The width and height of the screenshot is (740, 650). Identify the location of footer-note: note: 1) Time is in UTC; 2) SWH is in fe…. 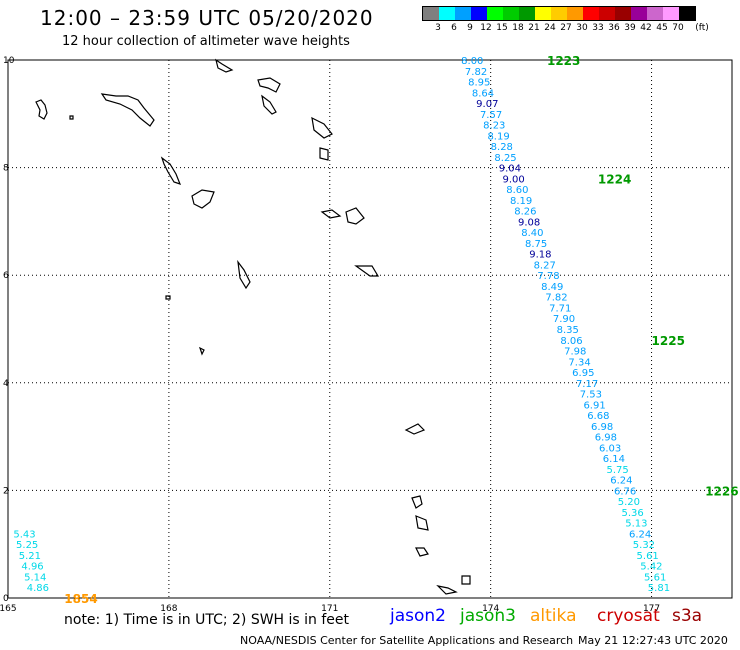
(207, 620).